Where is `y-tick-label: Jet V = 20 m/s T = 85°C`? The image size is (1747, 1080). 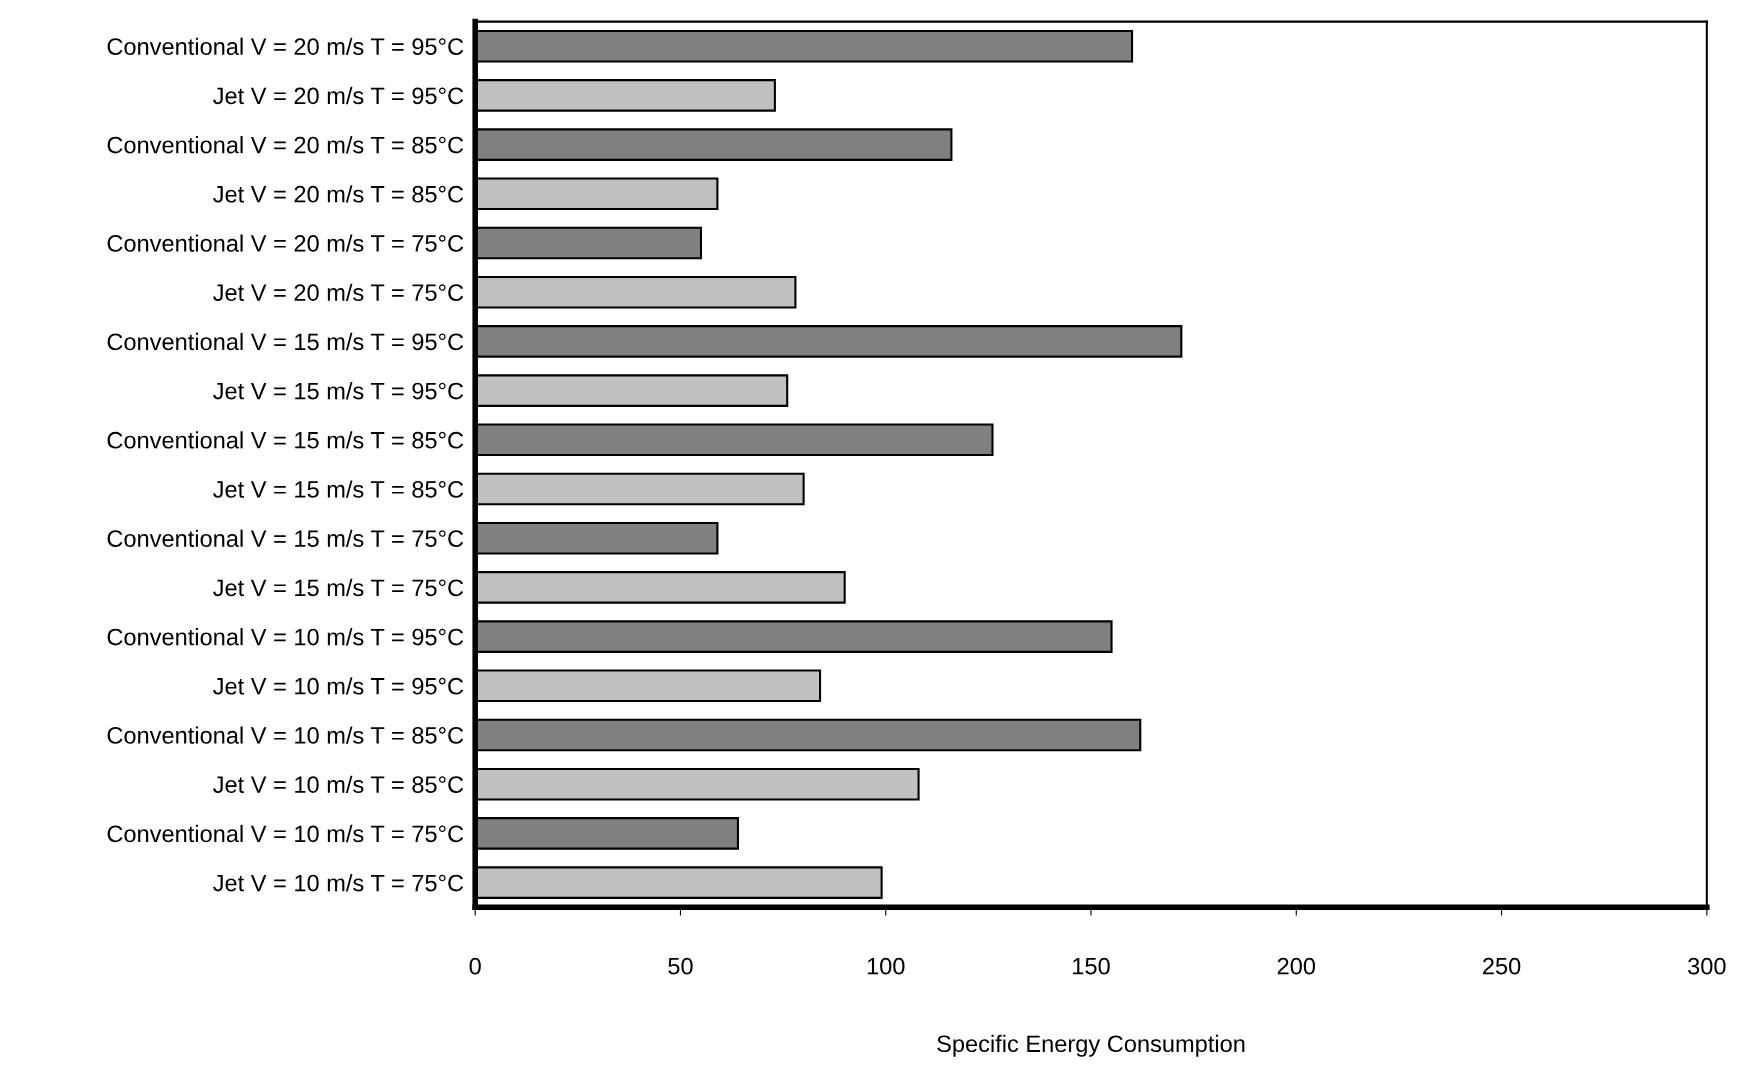 y-tick-label: Jet V = 20 m/s T = 85°C is located at coordinates (338, 194).